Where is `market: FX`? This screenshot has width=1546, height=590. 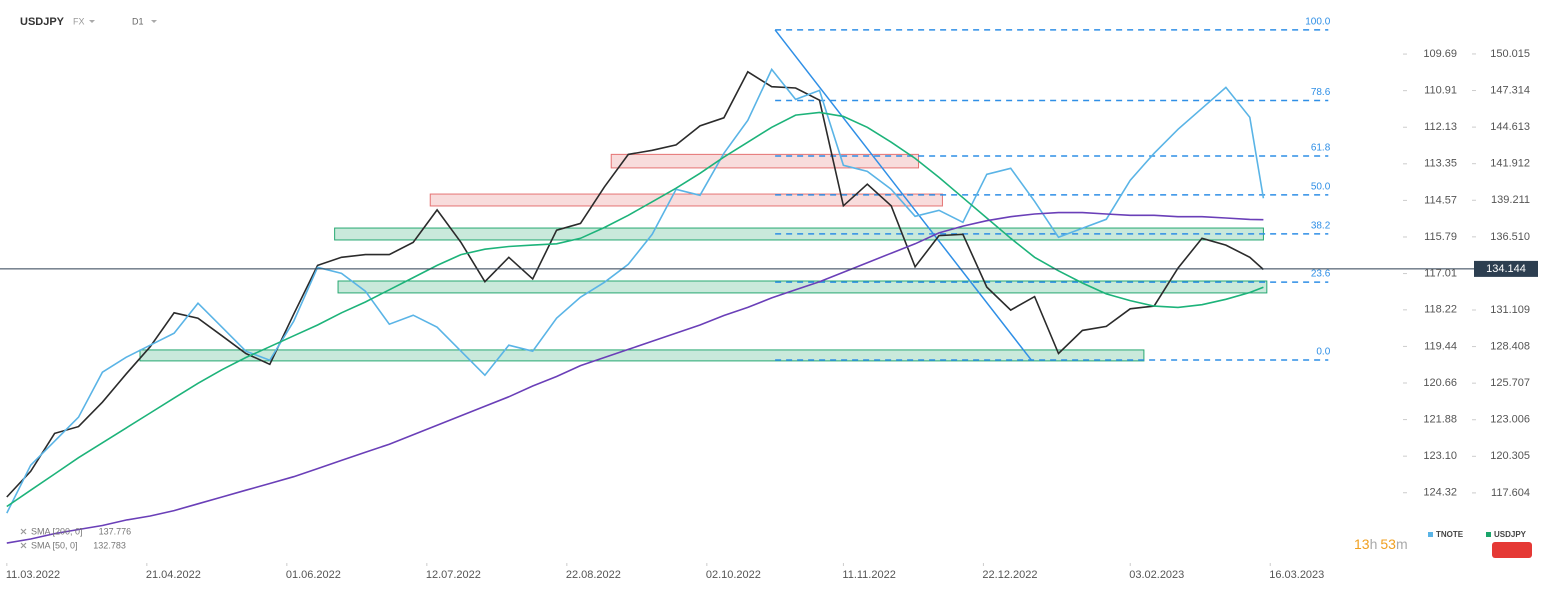
market: FX is located at coordinates (79, 21).